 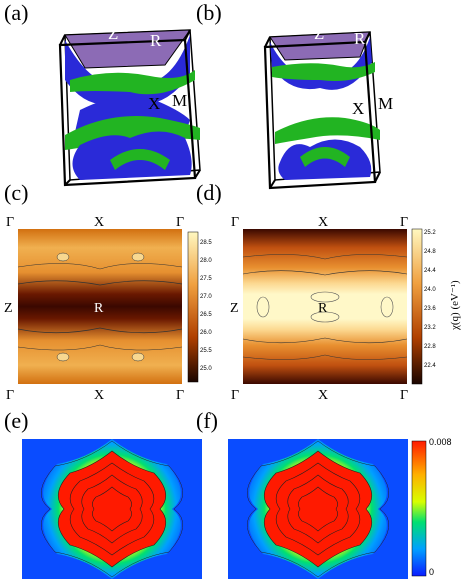 I want to click on label-b-R: R, so click(x=360, y=38).